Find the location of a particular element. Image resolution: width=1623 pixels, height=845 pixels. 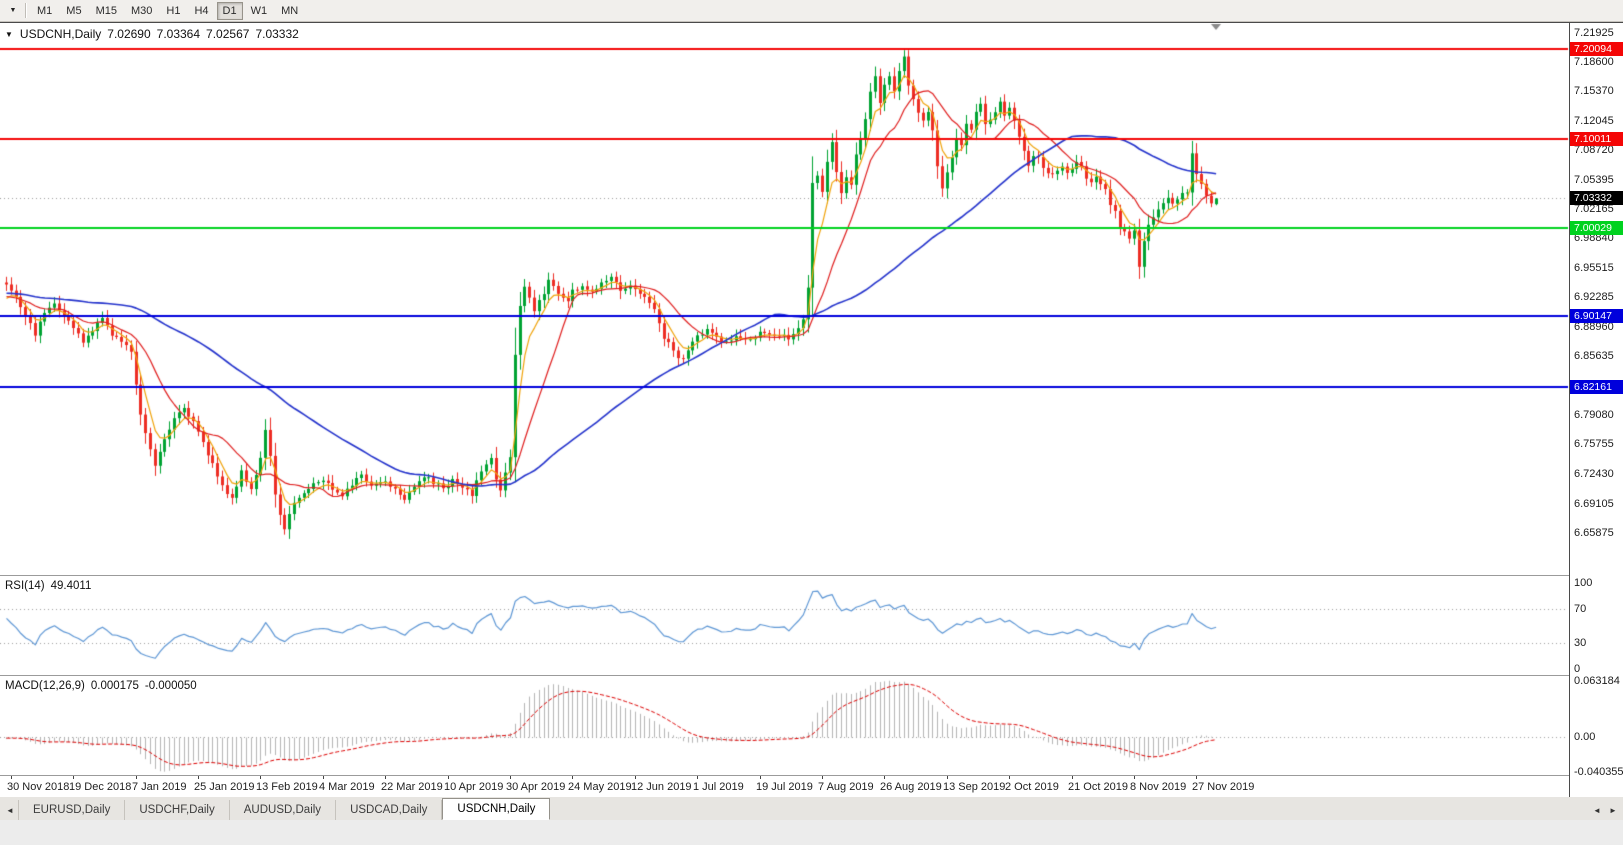

price-axis-label: 7.15370 is located at coordinates (1594, 91).